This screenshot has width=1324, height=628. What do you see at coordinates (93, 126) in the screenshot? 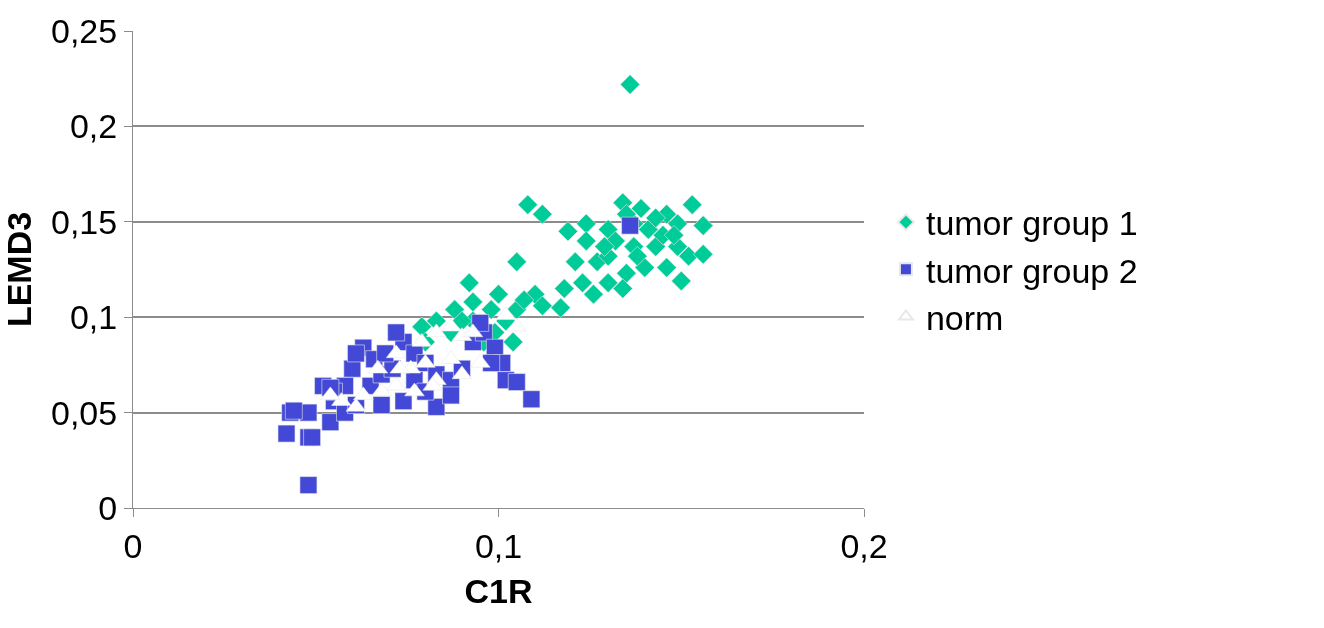
I see `y-tick-label: 0,2` at bounding box center [93, 126].